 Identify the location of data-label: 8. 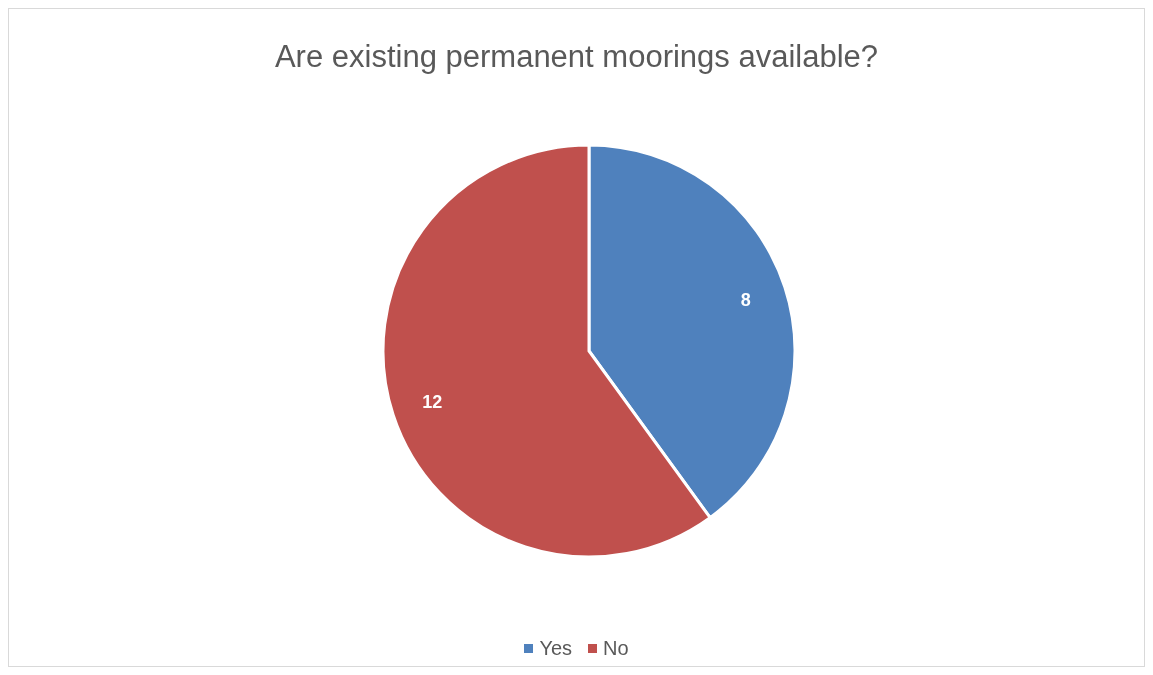
(745, 300).